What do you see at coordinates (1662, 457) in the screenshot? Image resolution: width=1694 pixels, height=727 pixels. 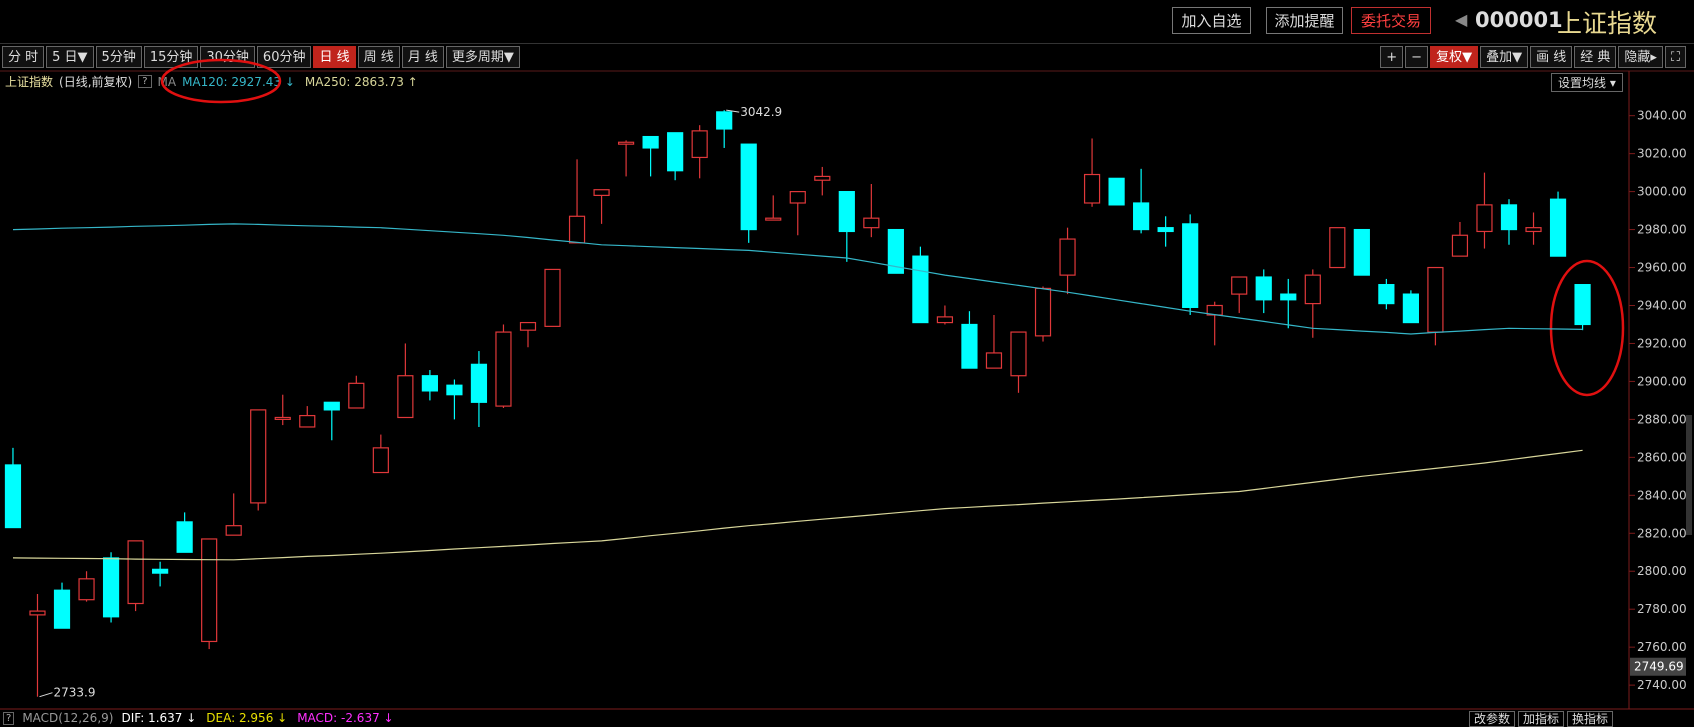 I see `y-tick-label: 2860.00` at bounding box center [1662, 457].